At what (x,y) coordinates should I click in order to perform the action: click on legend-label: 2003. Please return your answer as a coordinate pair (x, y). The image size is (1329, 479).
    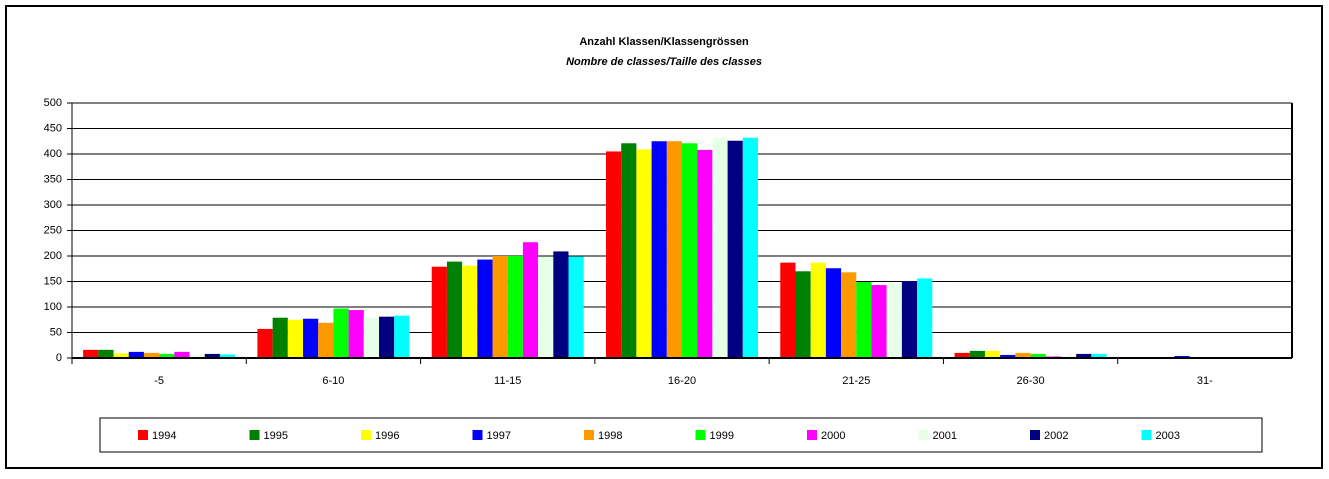
    Looking at the image, I should click on (1168, 436).